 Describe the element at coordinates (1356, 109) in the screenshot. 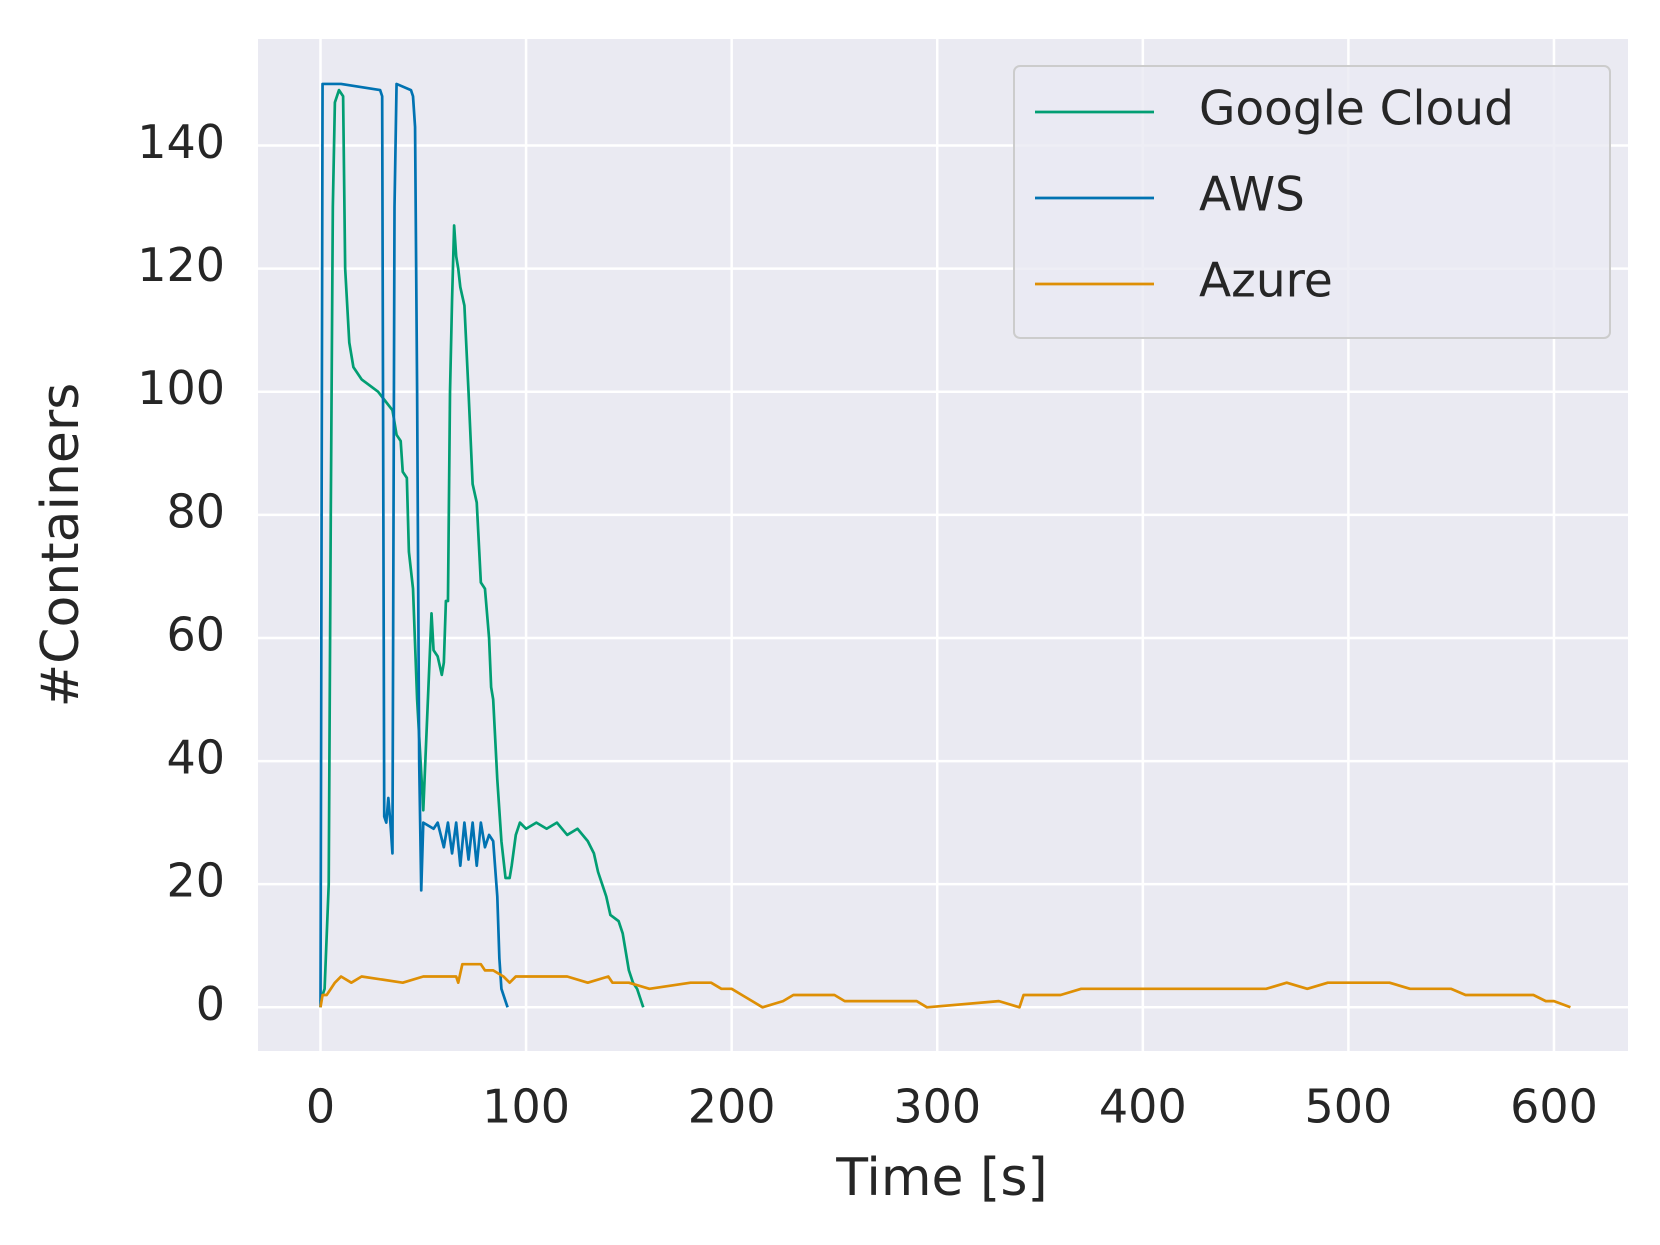

I see `legend-label: Google Cloud` at that location.